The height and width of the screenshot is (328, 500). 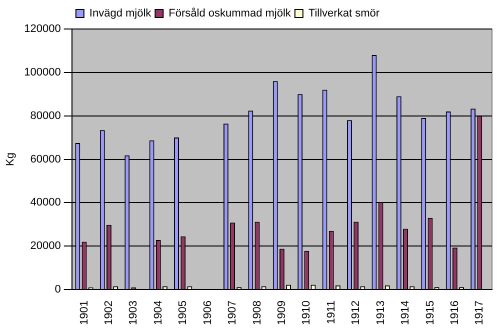 I want to click on x-tick-label: 1902, so click(x=109, y=313).